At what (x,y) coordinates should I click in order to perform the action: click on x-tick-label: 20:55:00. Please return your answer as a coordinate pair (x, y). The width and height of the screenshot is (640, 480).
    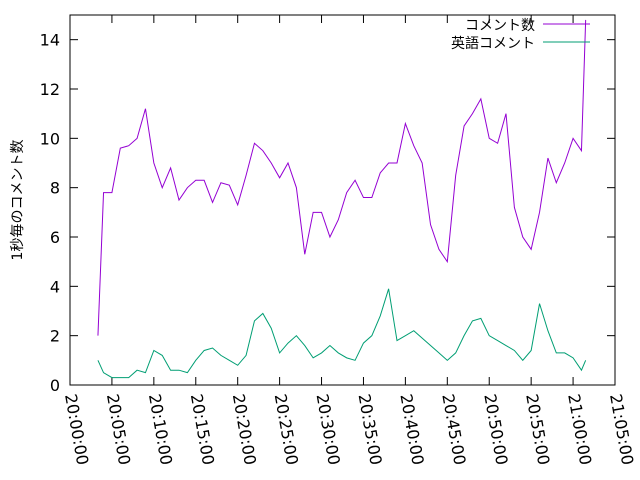
    Looking at the image, I should click on (537, 429).